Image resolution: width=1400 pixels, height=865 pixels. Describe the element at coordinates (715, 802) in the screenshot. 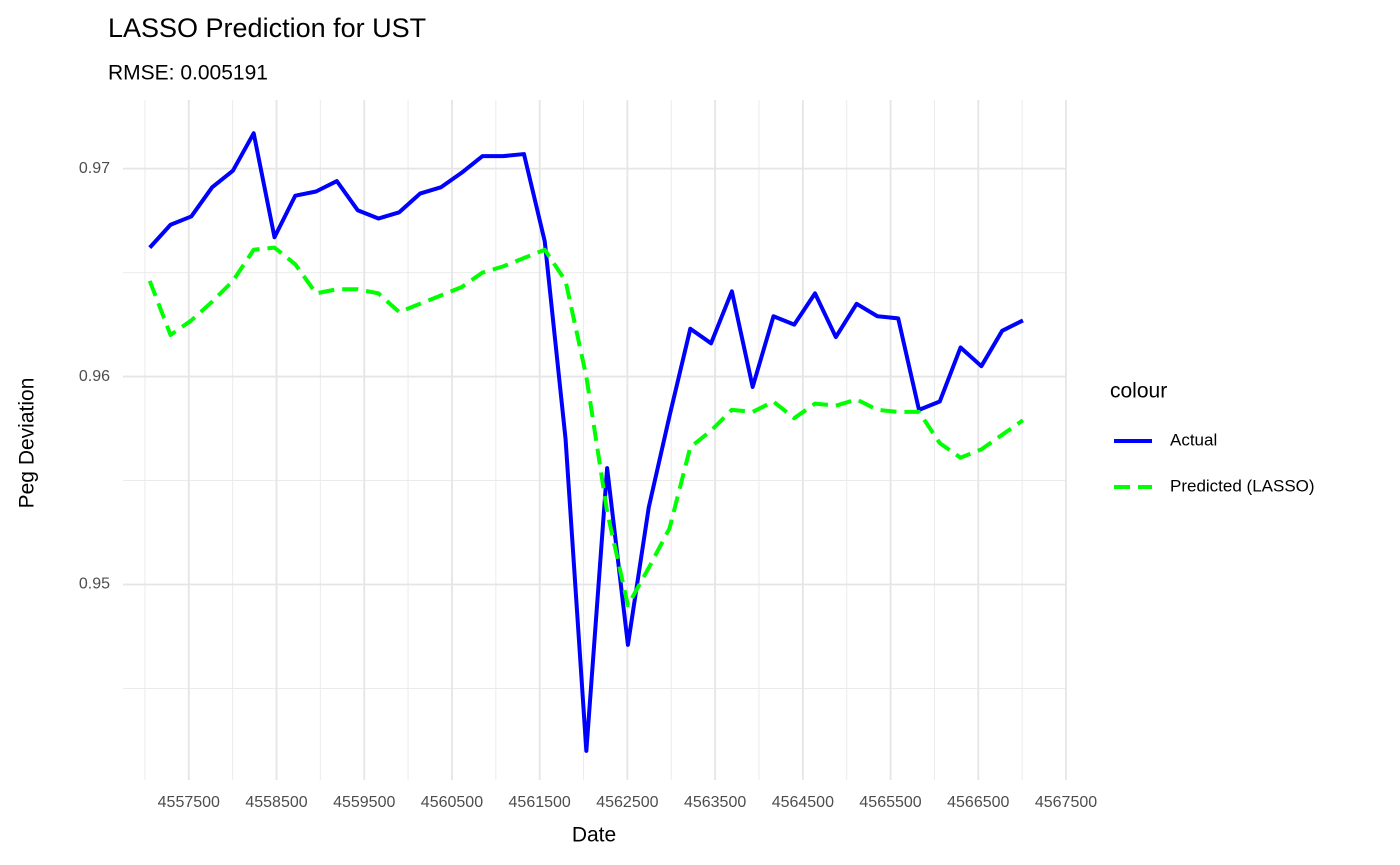

I see `x-tick-label: 4563500` at that location.